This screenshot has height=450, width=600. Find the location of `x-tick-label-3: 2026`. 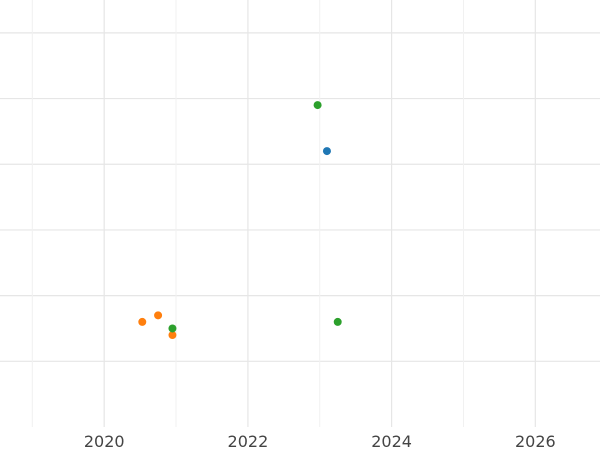

x-tick-label-3: 2026 is located at coordinates (535, 441).